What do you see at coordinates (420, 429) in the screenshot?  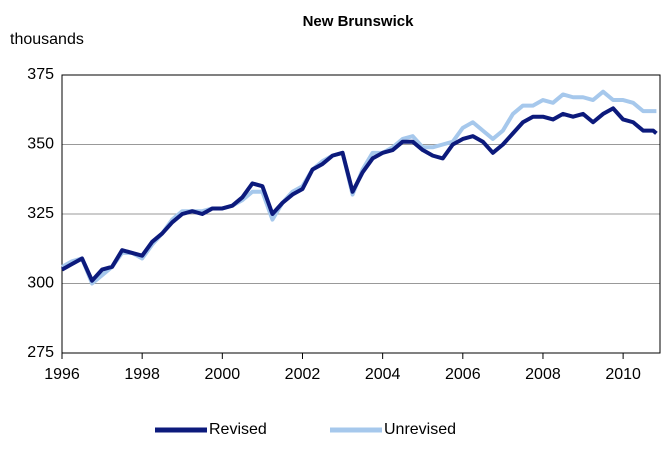 I see `legend-label: Unrevised` at bounding box center [420, 429].